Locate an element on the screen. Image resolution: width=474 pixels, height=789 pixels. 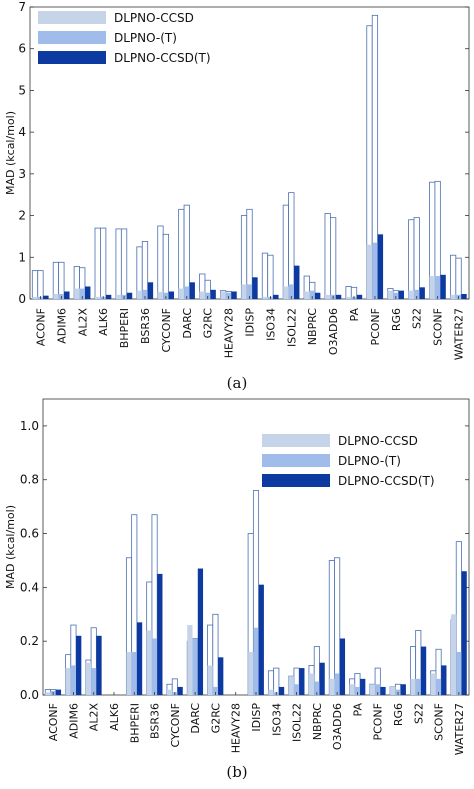
y-tick-label: 0.2 is located at coordinates (29, 641).